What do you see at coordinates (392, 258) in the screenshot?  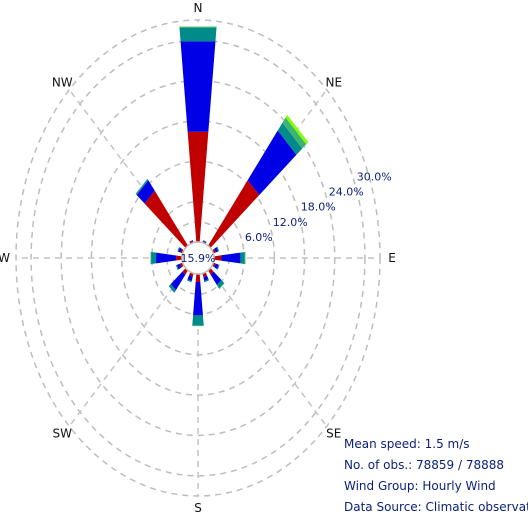 I see `compass-e: E` at bounding box center [392, 258].